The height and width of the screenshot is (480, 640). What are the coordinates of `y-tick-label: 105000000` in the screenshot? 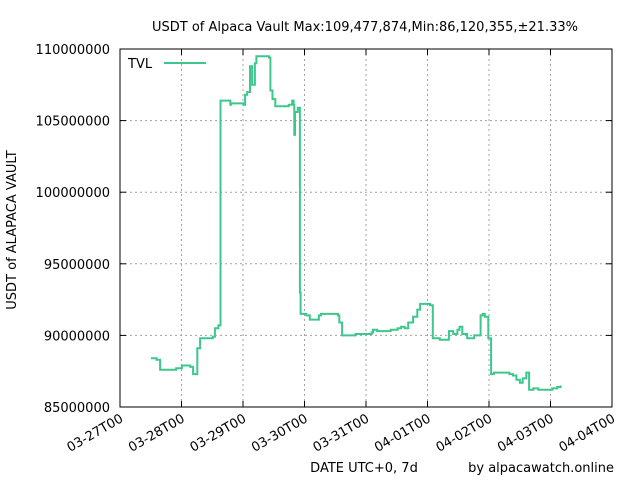 It's located at (73, 122).